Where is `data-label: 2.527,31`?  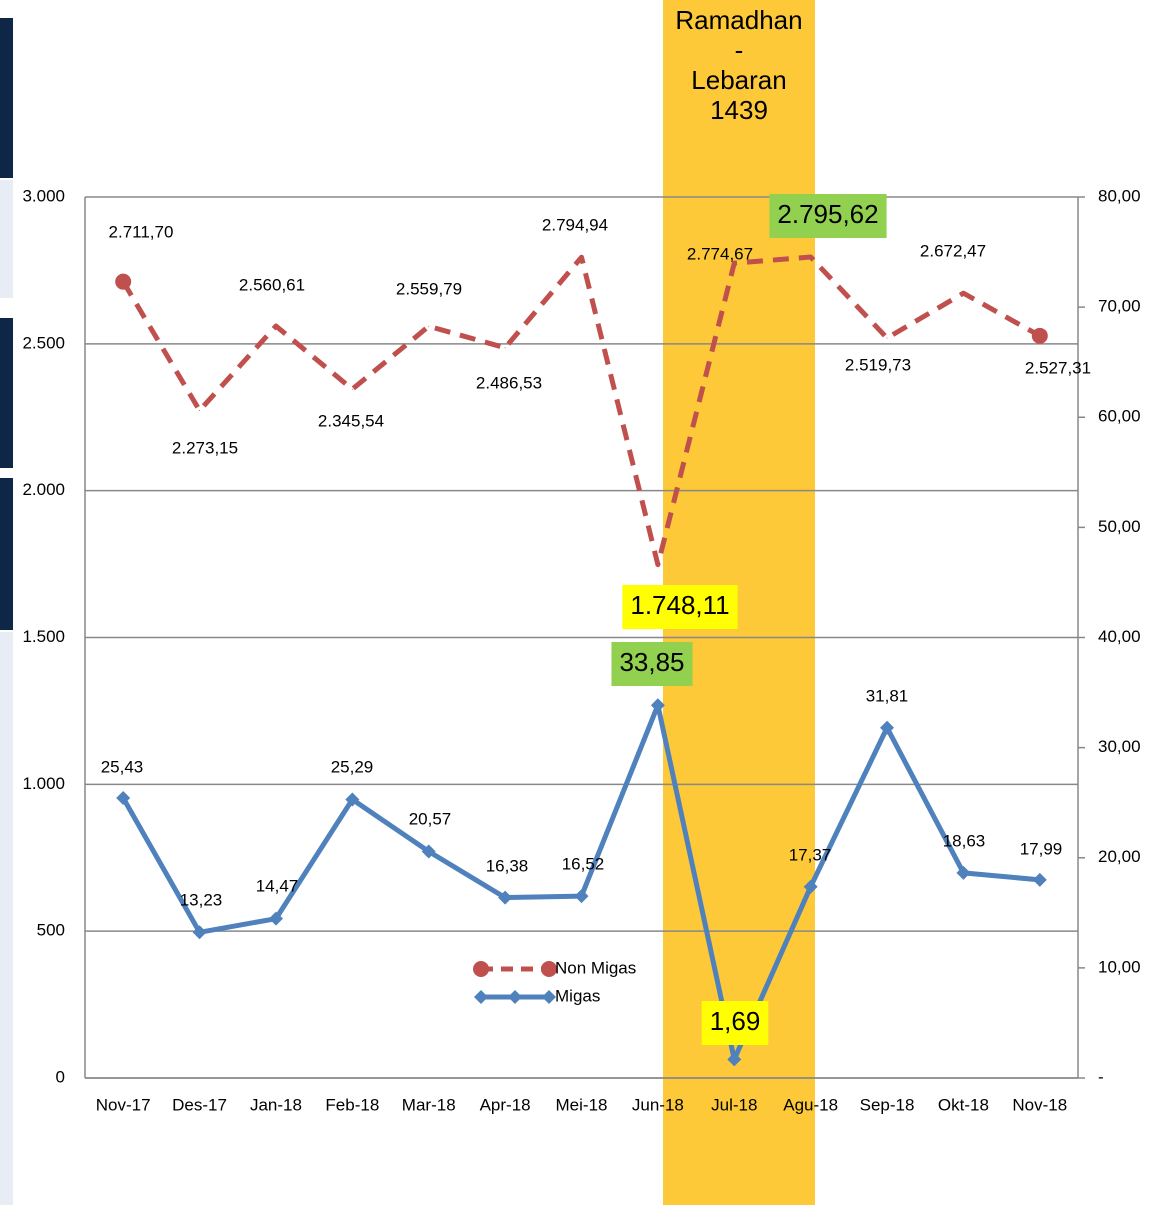 data-label: 2.527,31 is located at coordinates (1058, 367).